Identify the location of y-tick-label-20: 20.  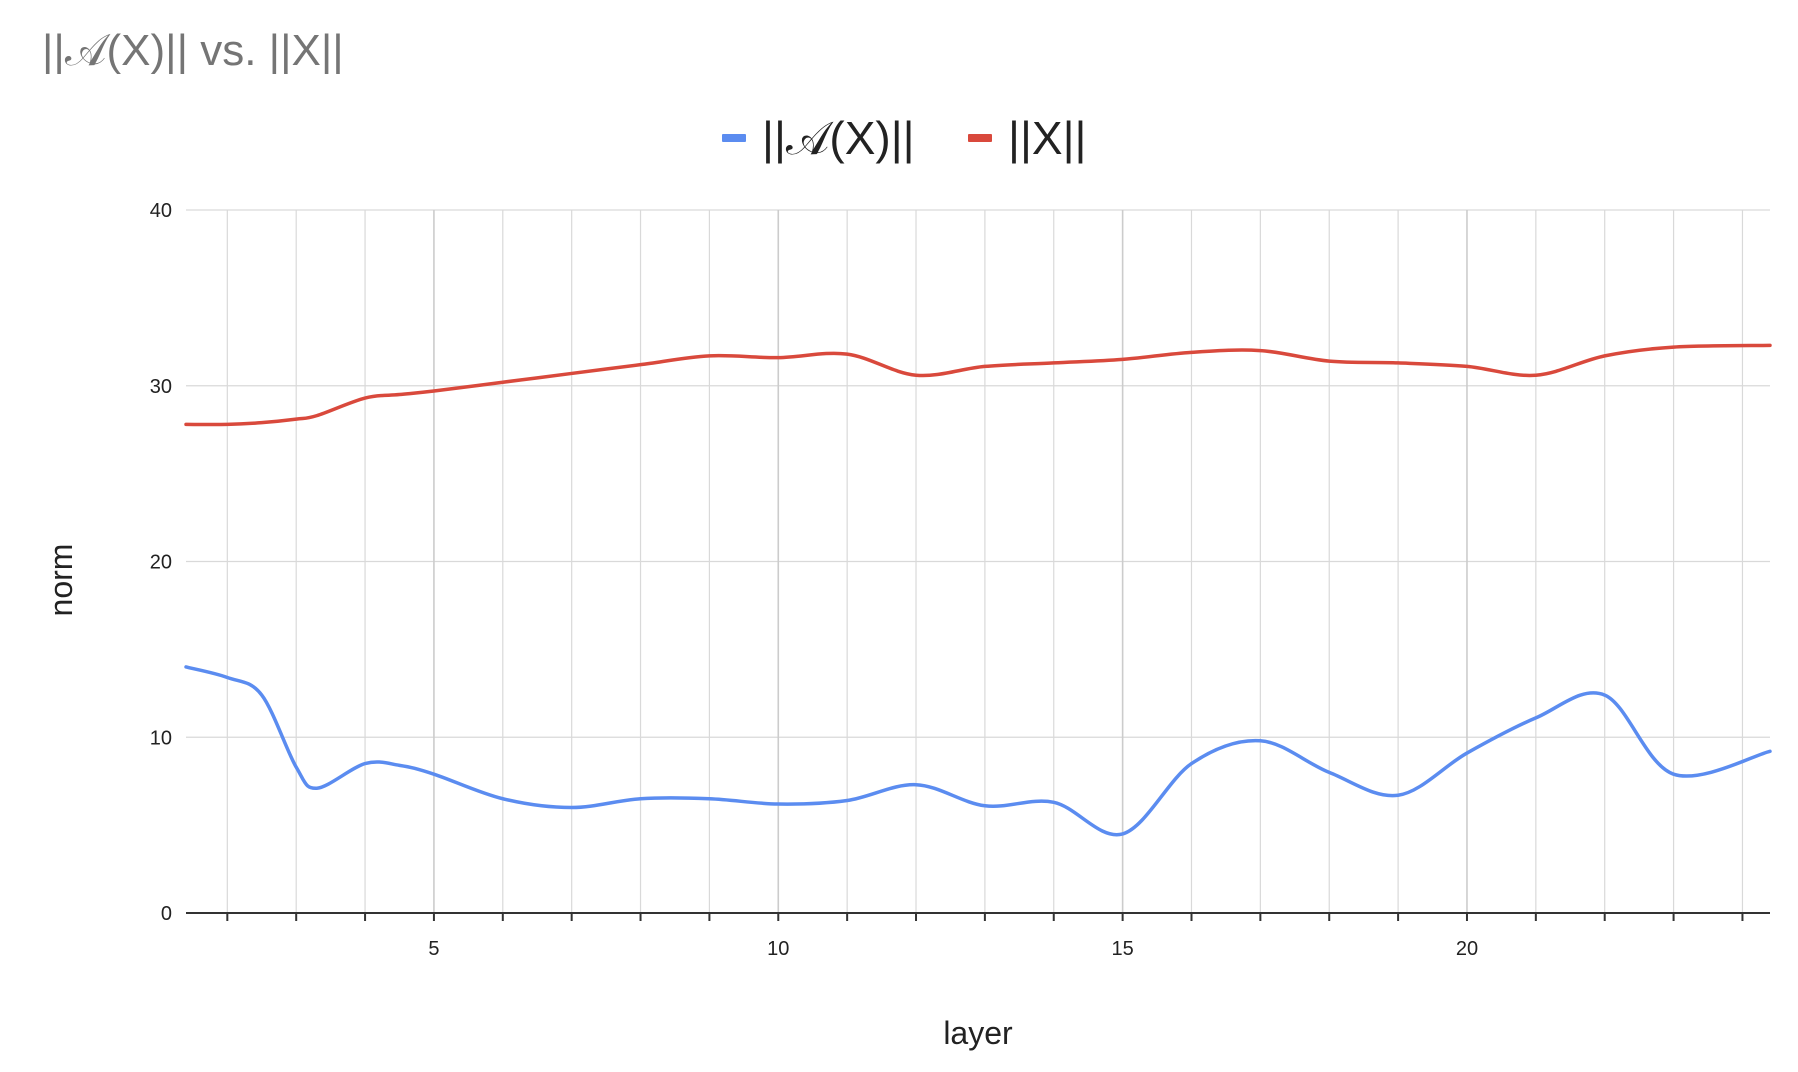
(161, 563).